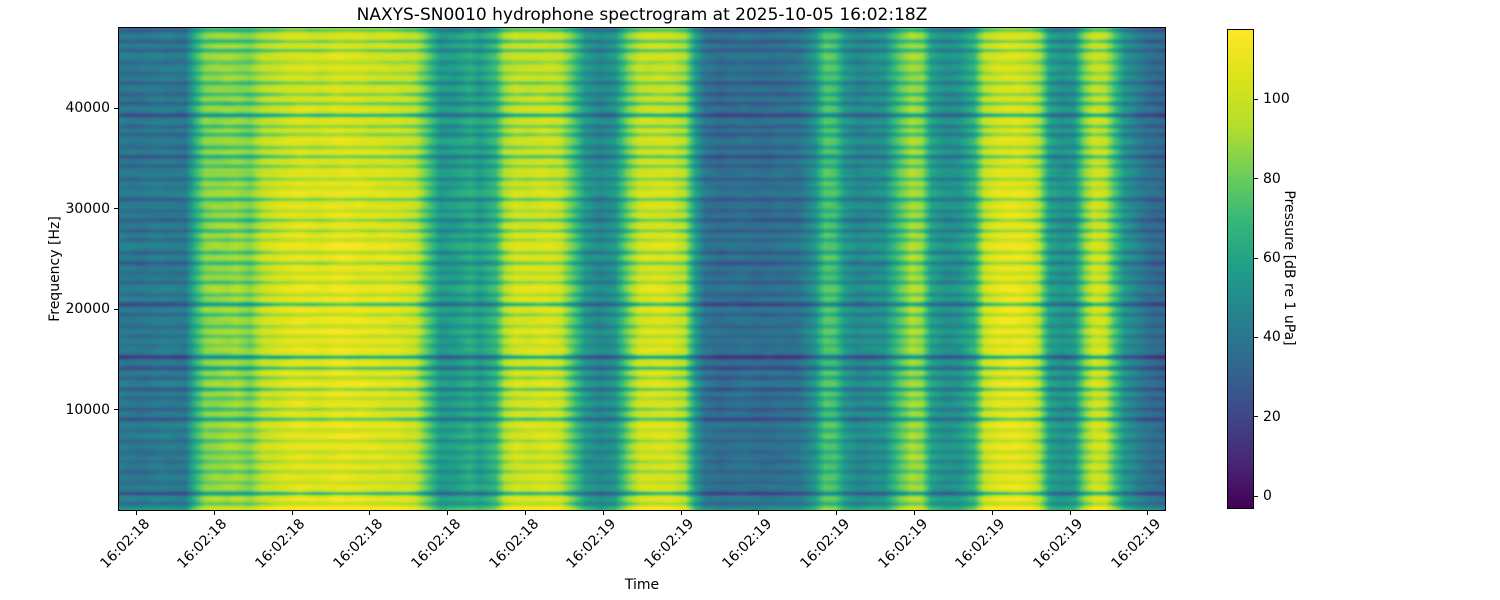 Image resolution: width=1500 pixels, height=600 pixels. I want to click on y-tick-label: 40000, so click(87, 108).